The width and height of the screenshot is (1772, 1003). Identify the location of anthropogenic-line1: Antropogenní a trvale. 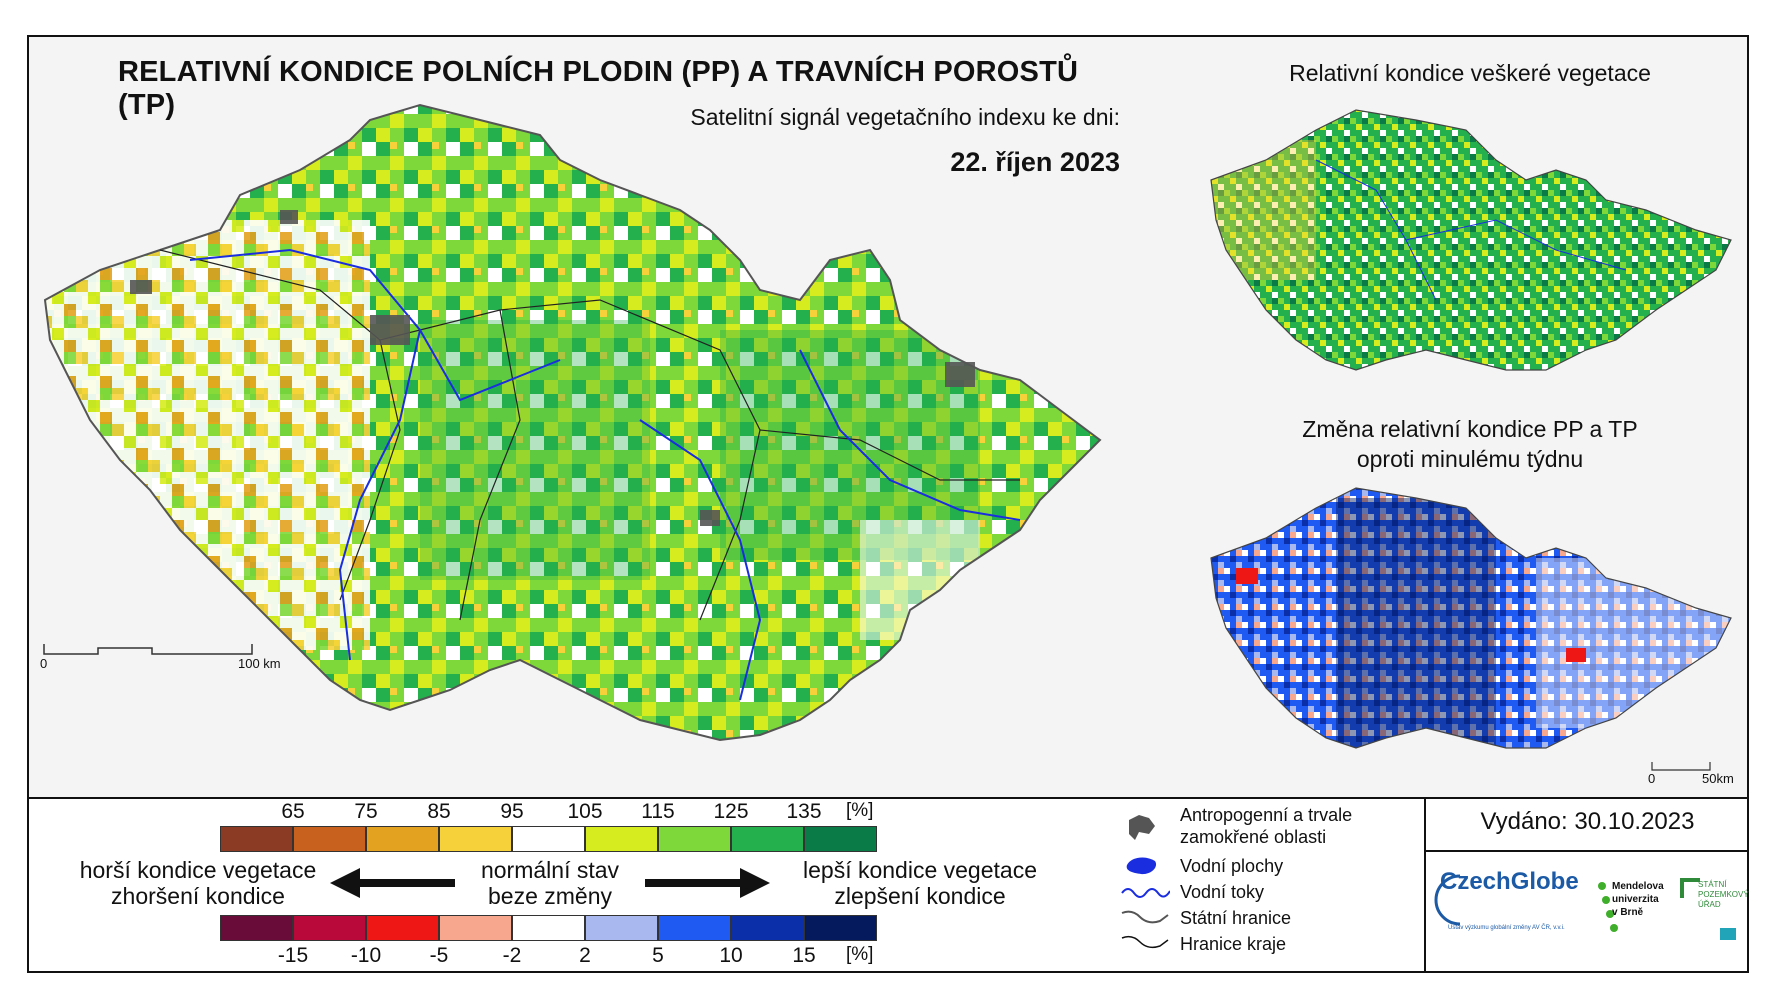
(1266, 815).